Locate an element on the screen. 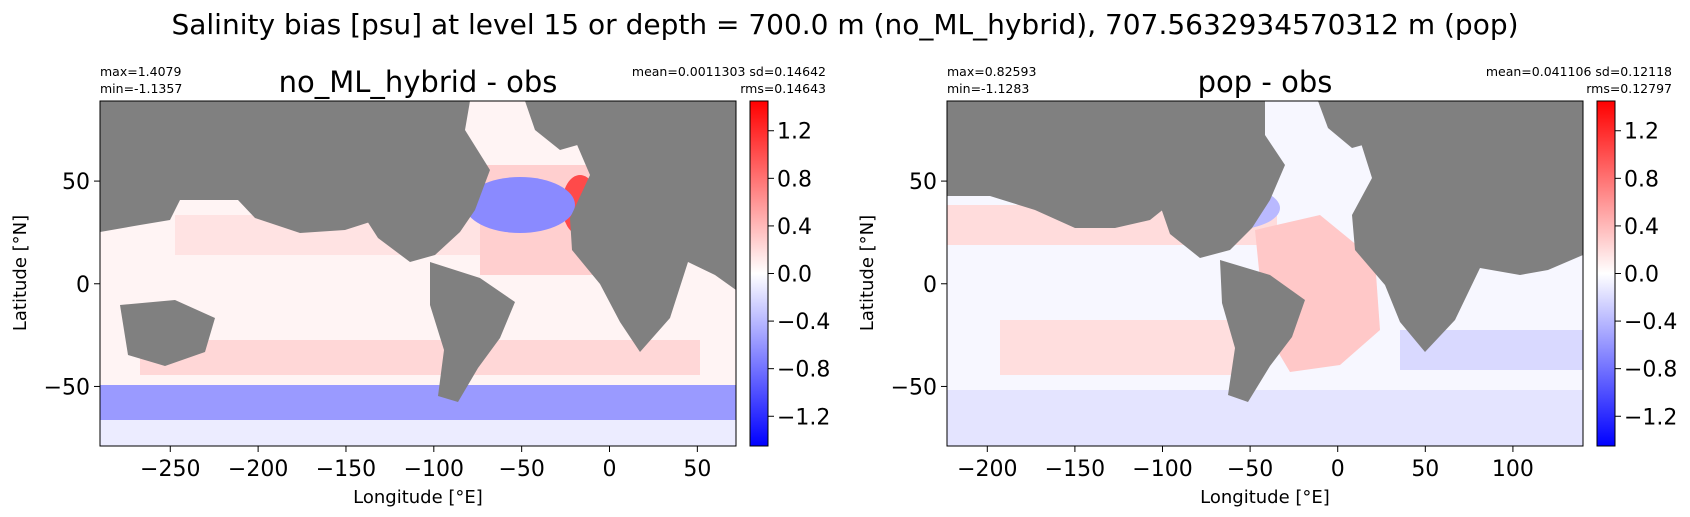 The width and height of the screenshot is (1690, 517). bias-gulfstream is located at coordinates (520, 205).